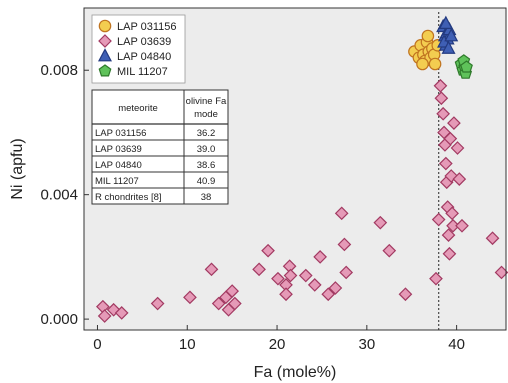  I want to click on y-tick-label: 0.000, so click(59, 319).